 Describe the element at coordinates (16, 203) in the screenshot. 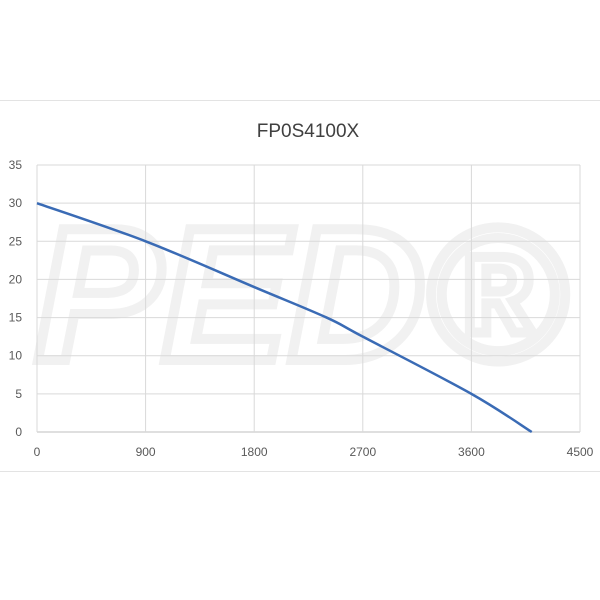

I see `y-tick-label: 30` at that location.